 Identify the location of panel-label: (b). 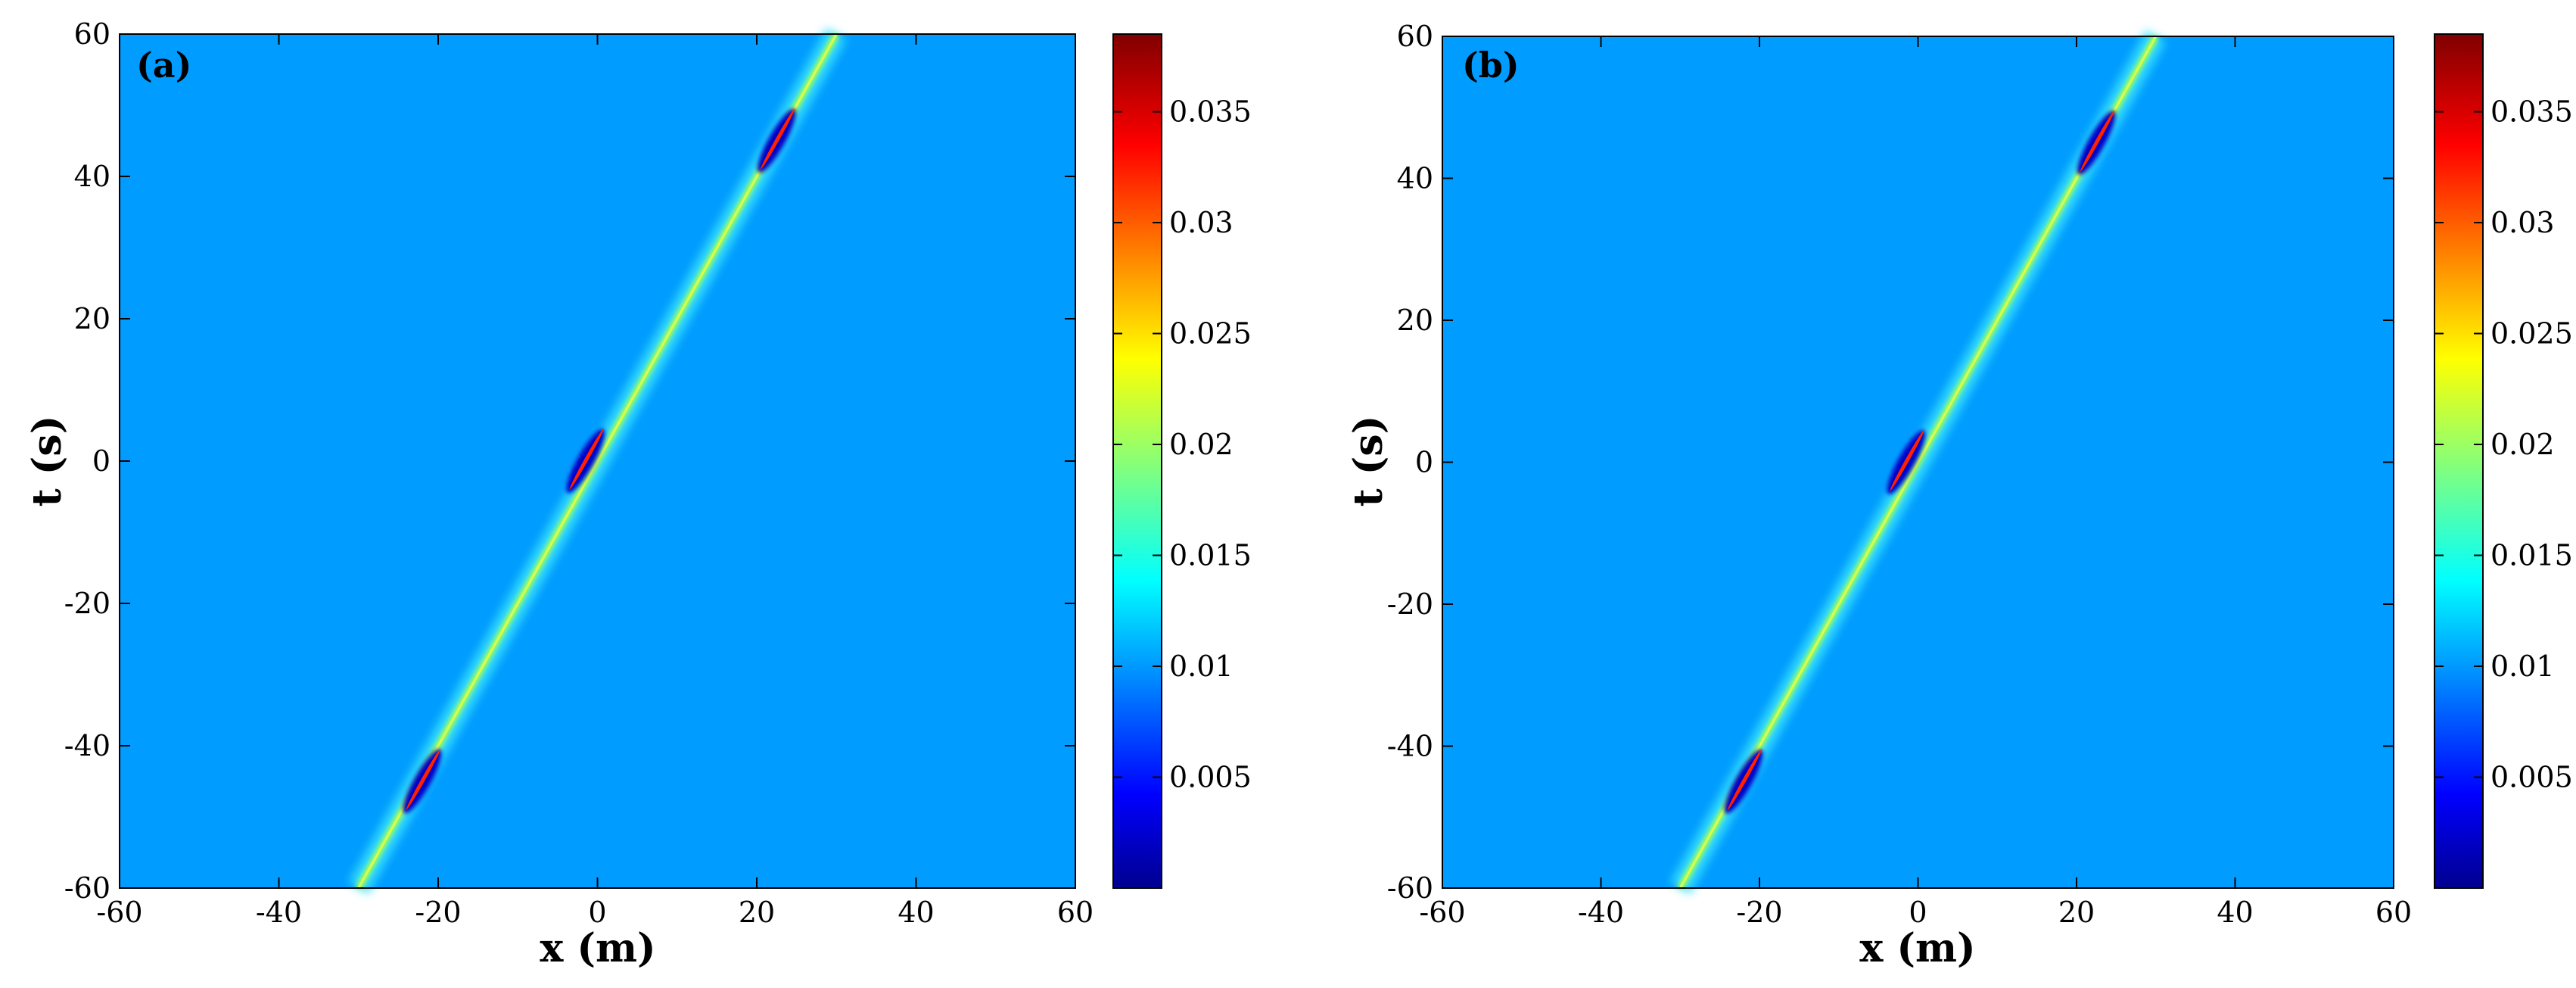
(1491, 65).